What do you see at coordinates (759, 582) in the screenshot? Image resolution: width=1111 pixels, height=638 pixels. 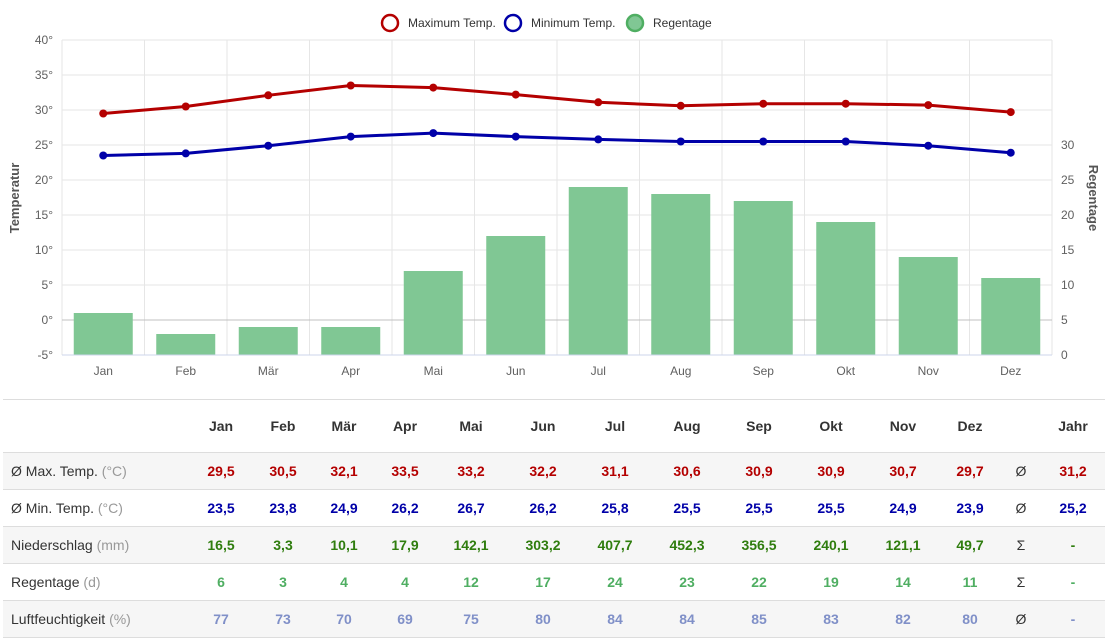 I see `table-cell: 22` at bounding box center [759, 582].